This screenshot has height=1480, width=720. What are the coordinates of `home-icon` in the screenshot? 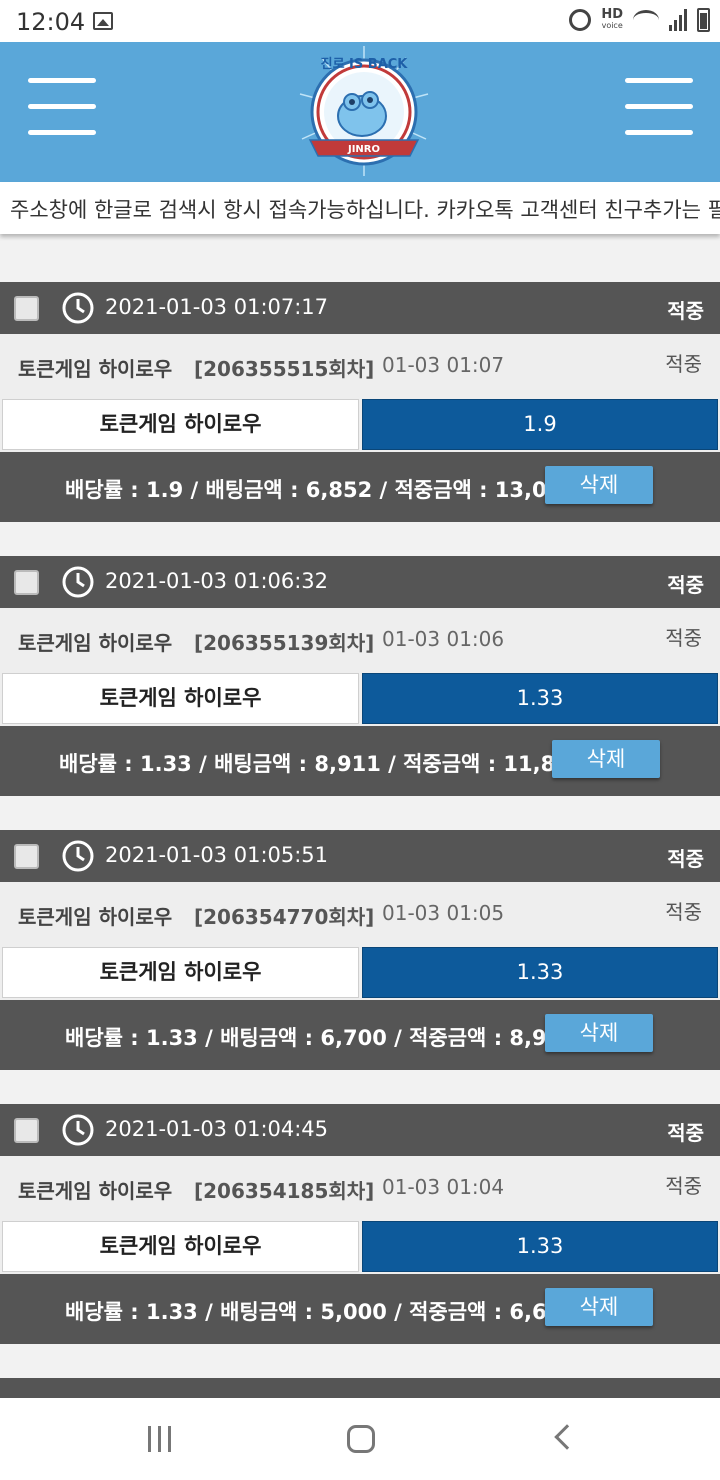 It's located at (361, 1439).